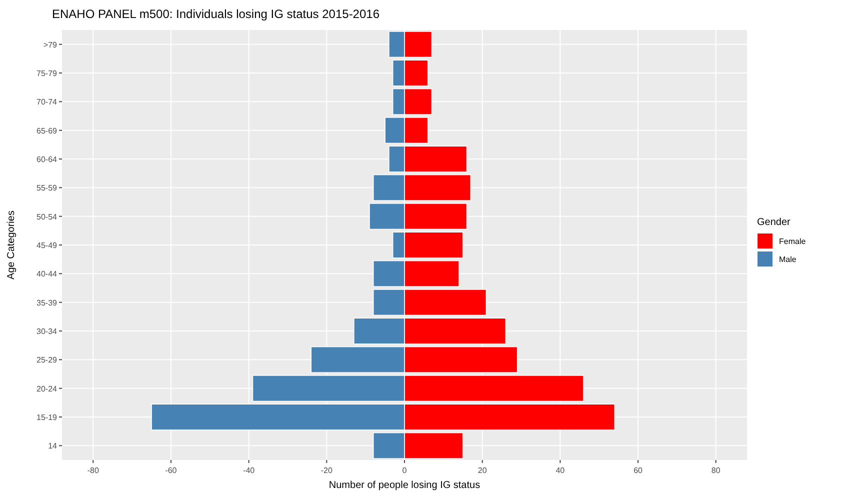 The width and height of the screenshot is (847, 502). I want to click on x-tick-label: 60, so click(639, 470).